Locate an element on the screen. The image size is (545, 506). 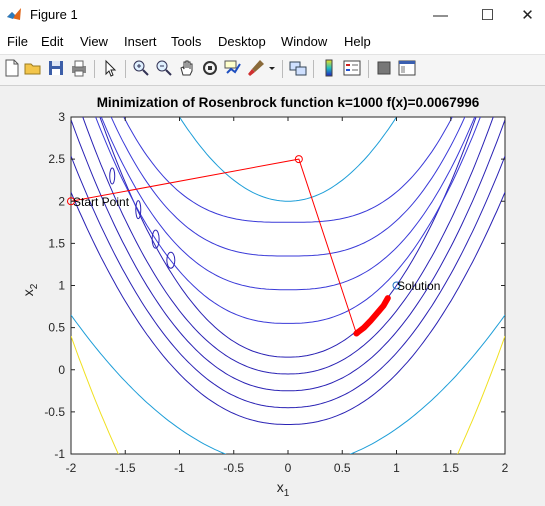
y-tick-label: -0.5 is located at coordinates (54, 412).